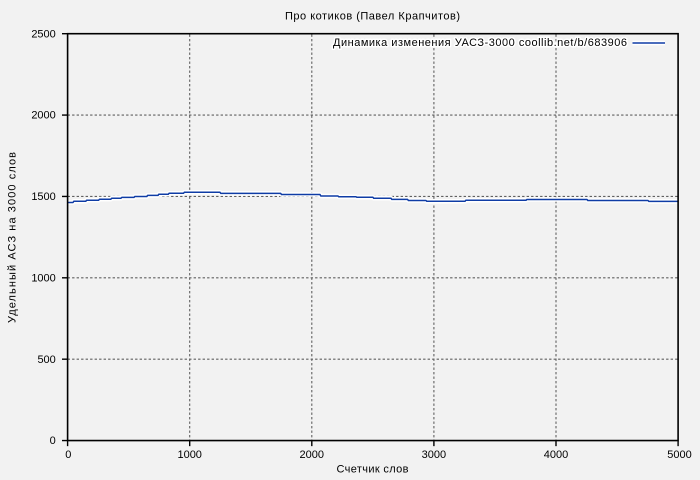 This screenshot has width=700, height=480. What do you see at coordinates (679, 455) in the screenshot?
I see `svg-text: 5000` at bounding box center [679, 455].